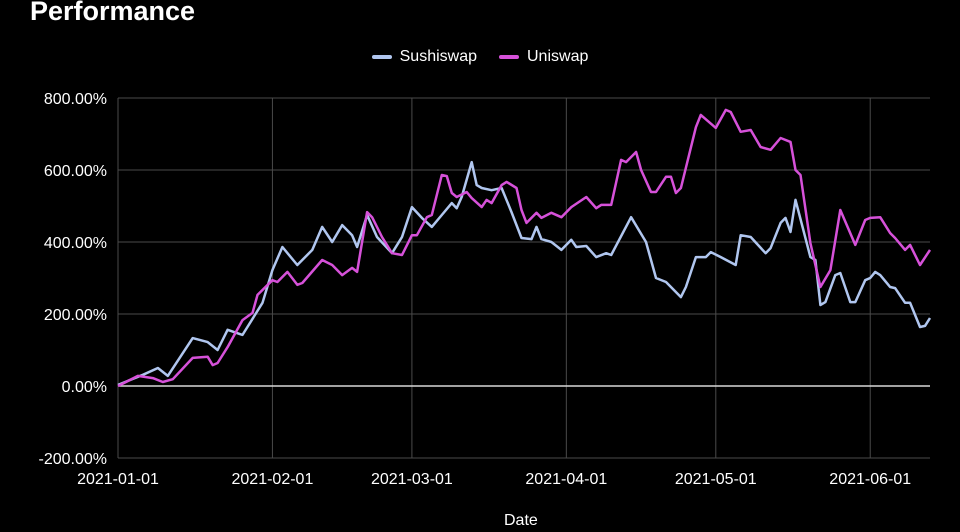 The height and width of the screenshot is (532, 960). I want to click on legend-item-uniswap: Uniswap, so click(543, 57).